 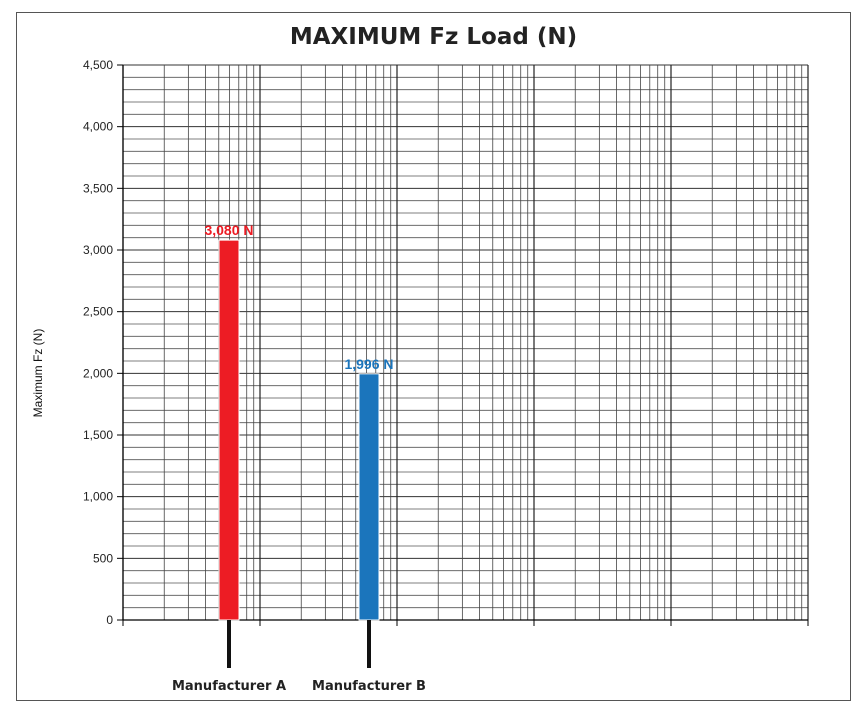 What do you see at coordinates (109, 620) in the screenshot?
I see `y-tick-label: 0` at bounding box center [109, 620].